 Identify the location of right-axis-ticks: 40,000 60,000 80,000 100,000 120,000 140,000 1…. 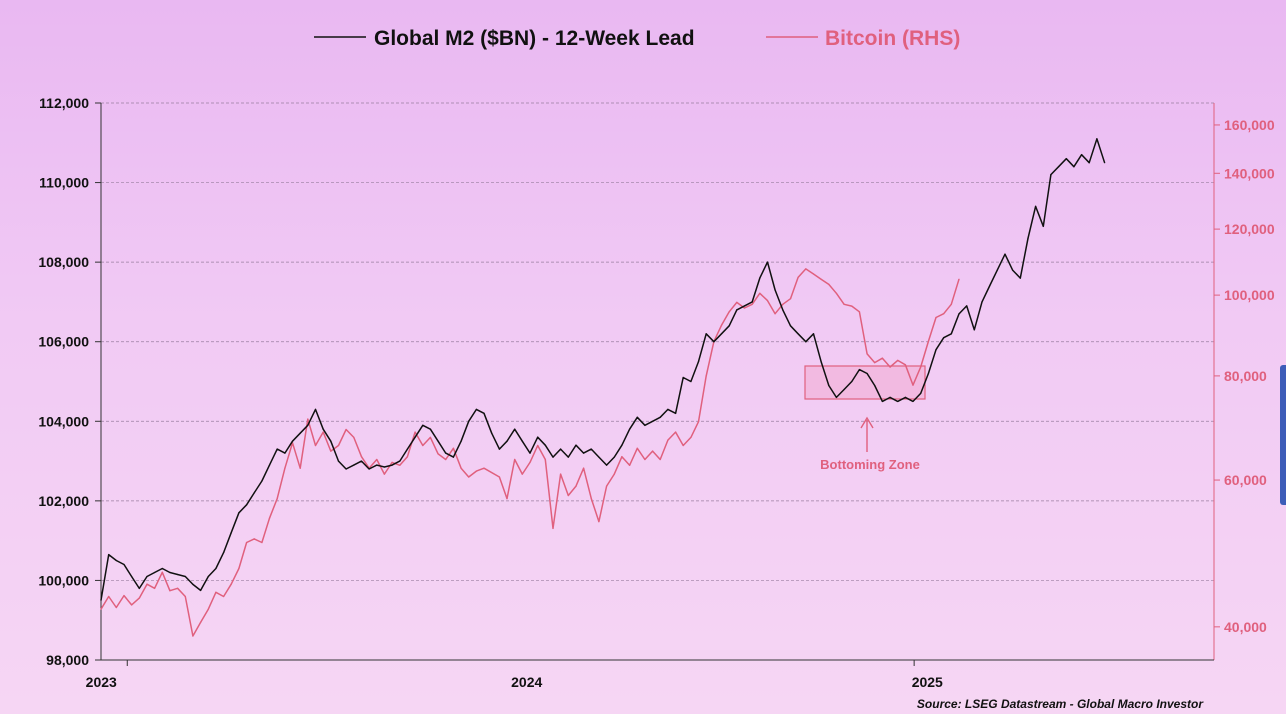
(1244, 376).